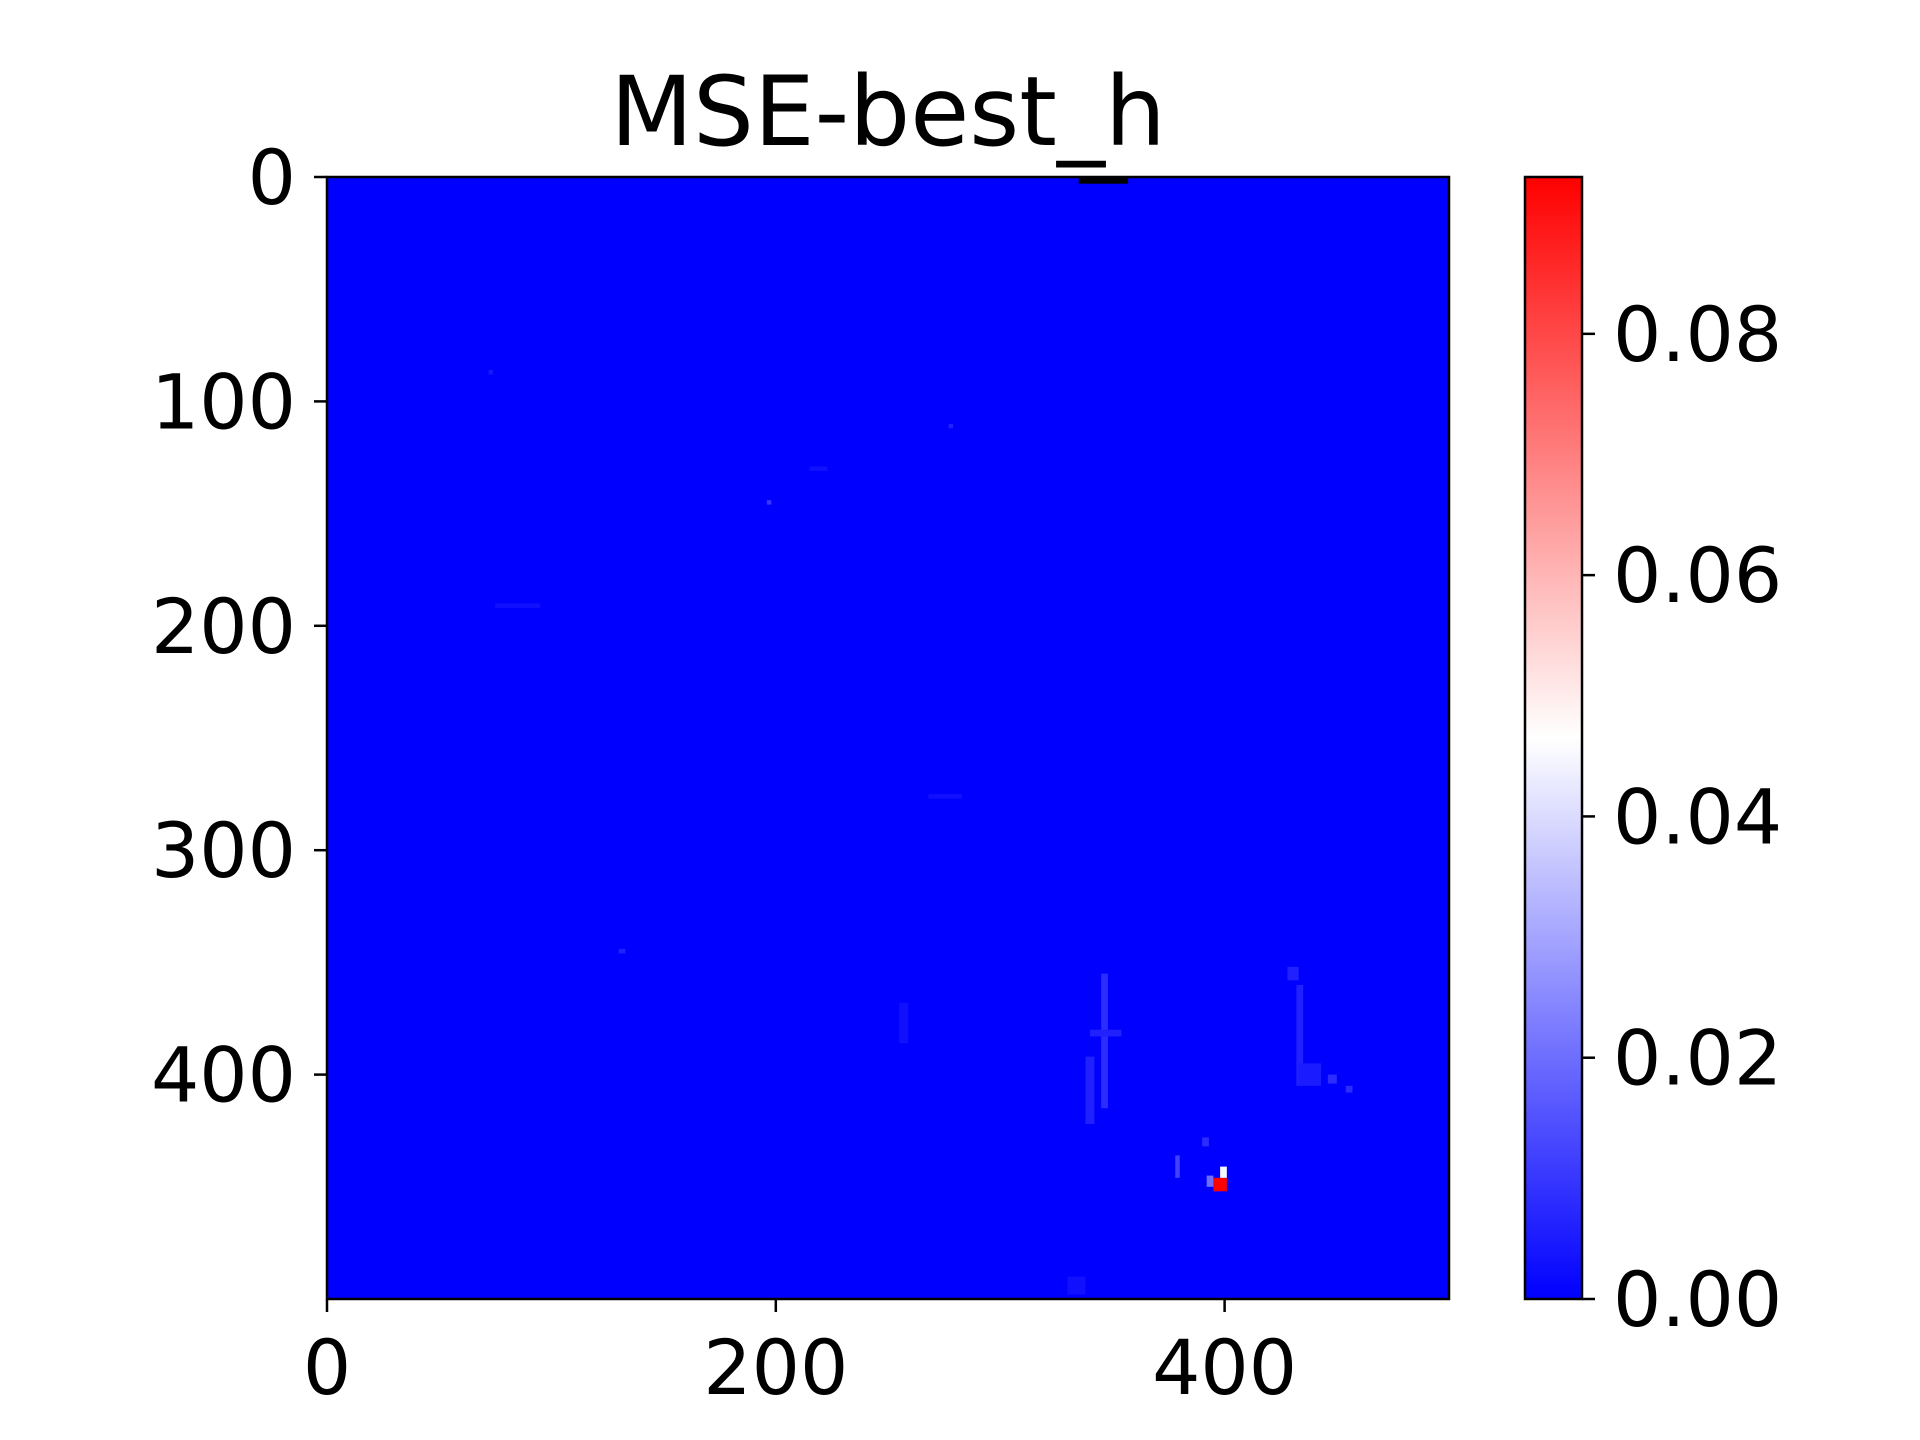 The height and width of the screenshot is (1440, 1920). What do you see at coordinates (1697, 575) in the screenshot?
I see `colorbar-tick-label: 0.06` at bounding box center [1697, 575].